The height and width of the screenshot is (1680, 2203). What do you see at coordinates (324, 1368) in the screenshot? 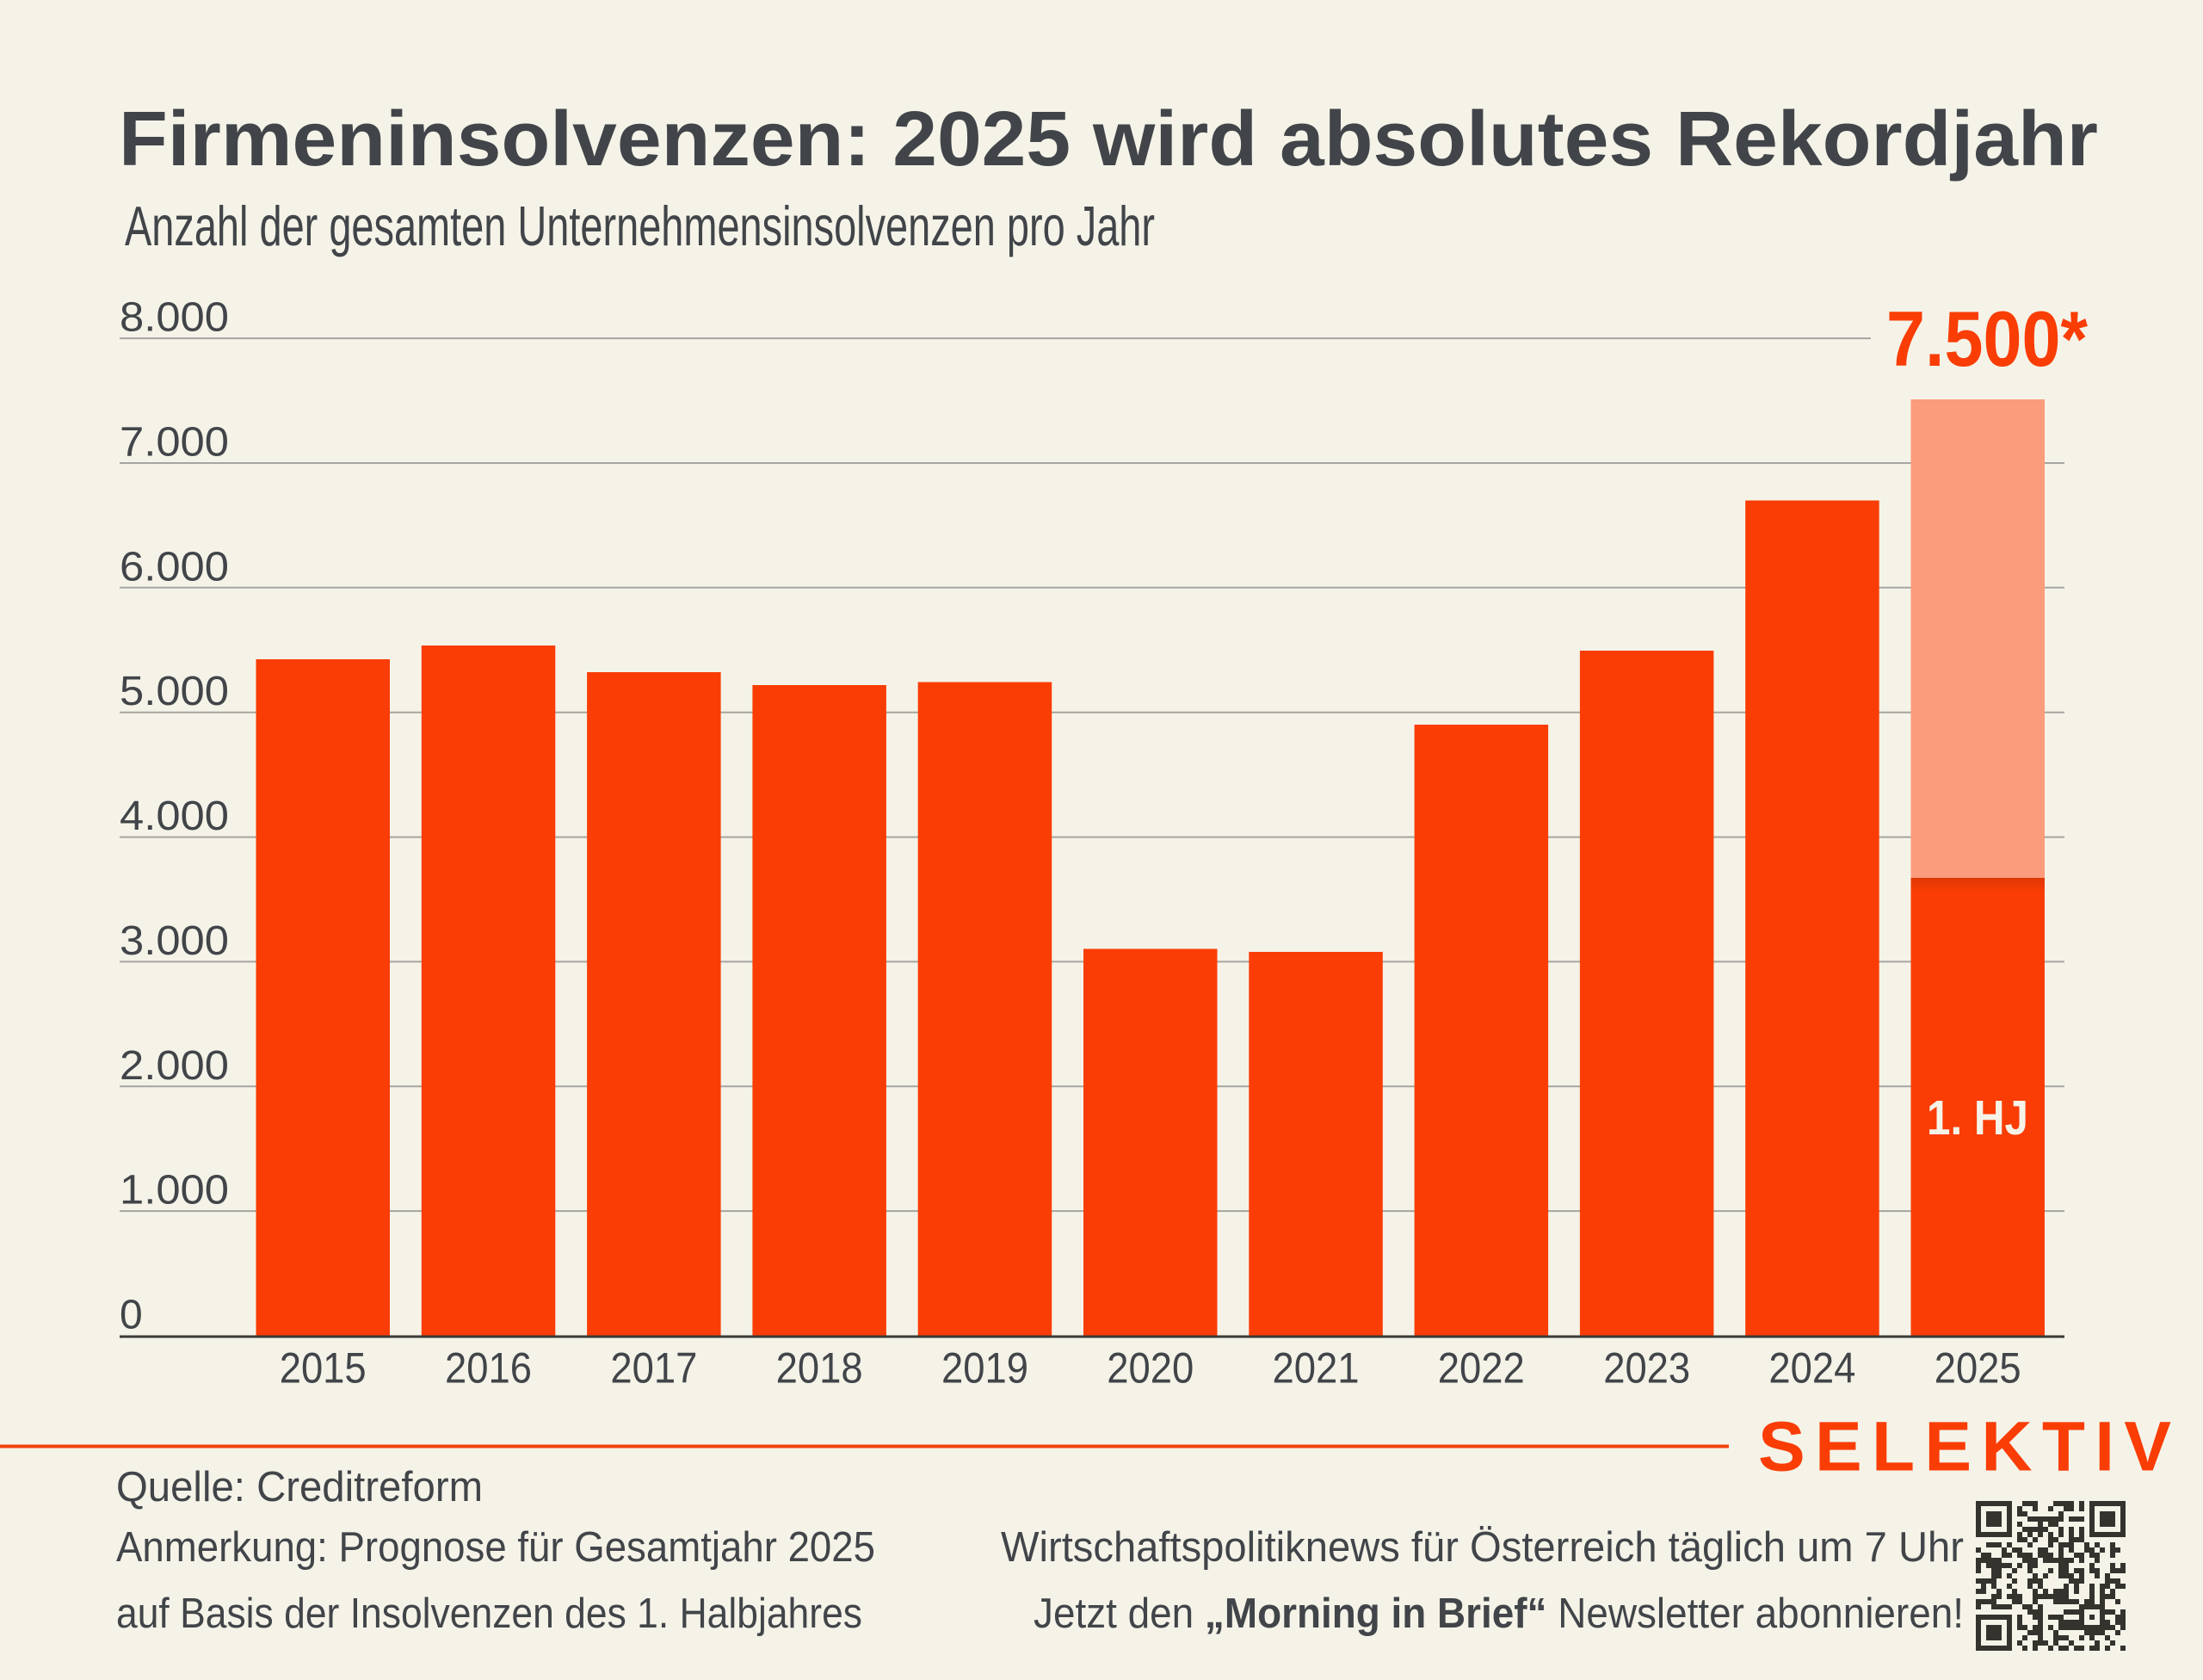
I see `svg-text: 2015` at bounding box center [324, 1368].